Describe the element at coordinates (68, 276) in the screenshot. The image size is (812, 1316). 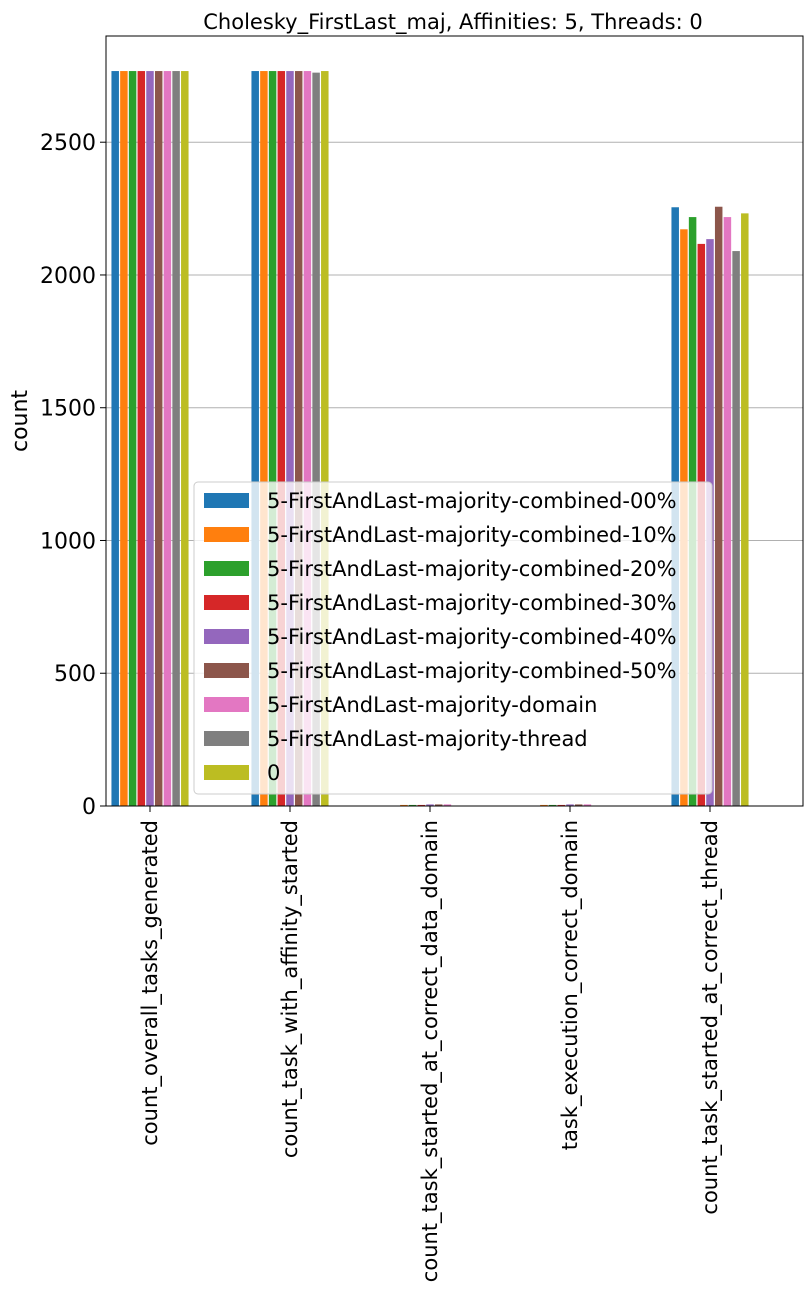
I see `y-tick-label: 2000` at that location.